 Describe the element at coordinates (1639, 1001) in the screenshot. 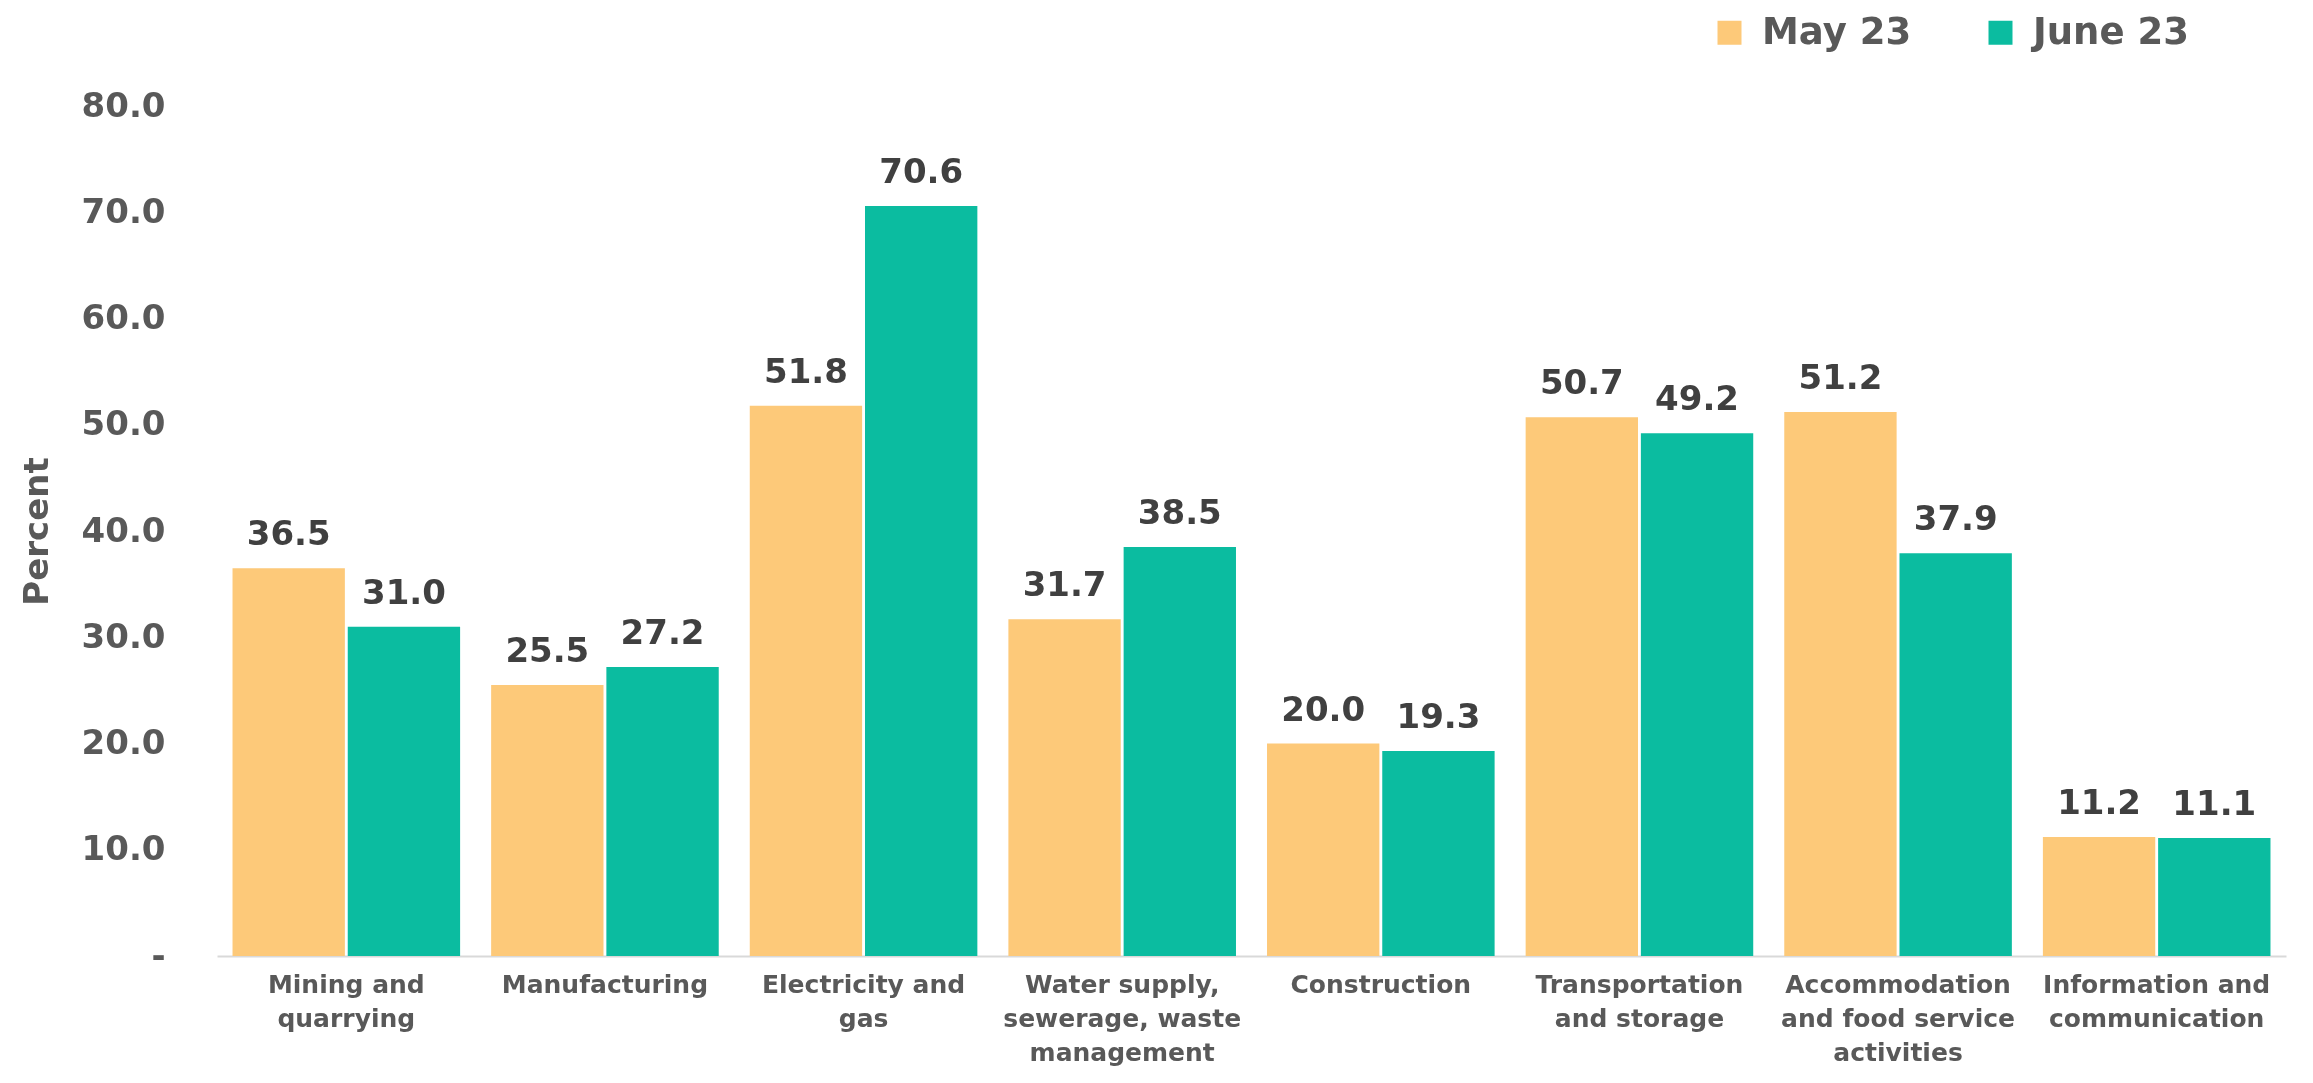

I see `x-tick-label: Transportation and storage` at that location.